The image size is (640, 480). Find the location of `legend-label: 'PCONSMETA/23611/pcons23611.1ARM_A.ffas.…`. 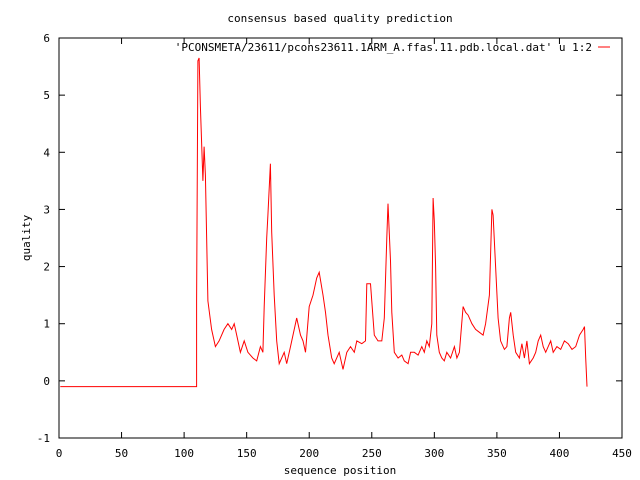

legend-label: 'PCONSMETA/23611/pcons23611.1ARM_A.ffas.… is located at coordinates (383, 47).